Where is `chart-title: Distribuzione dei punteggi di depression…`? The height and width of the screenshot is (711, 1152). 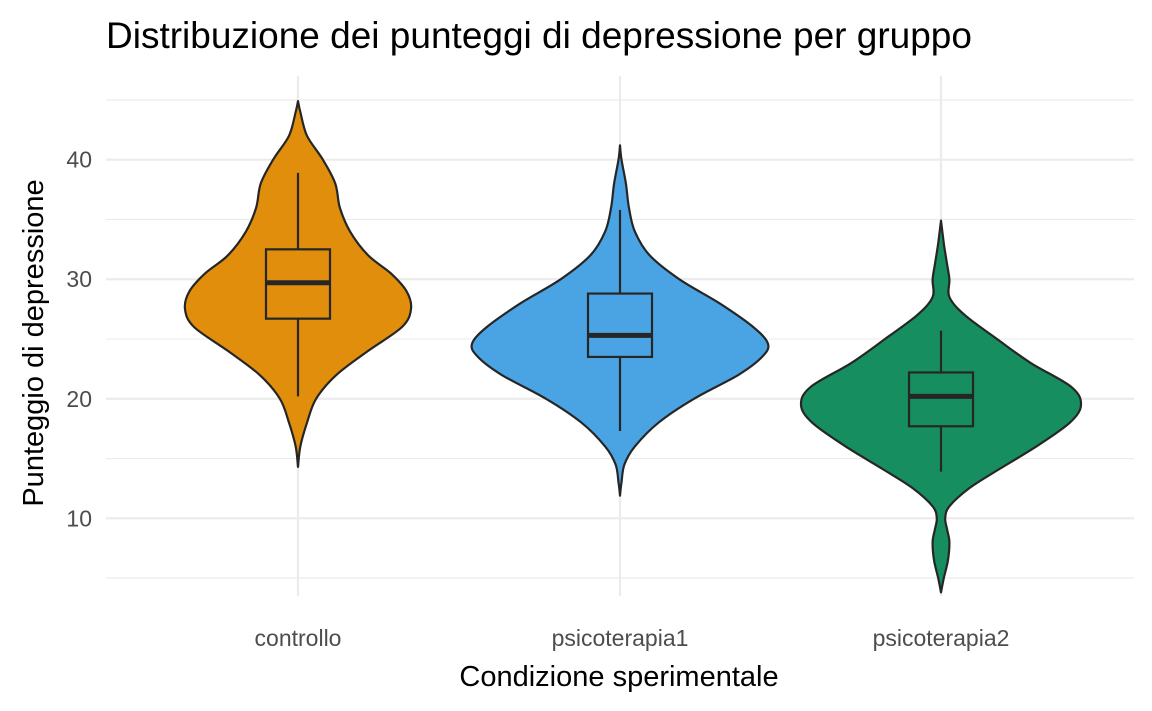
chart-title: Distribuzione dei punteggi di depression… is located at coordinates (539, 35).